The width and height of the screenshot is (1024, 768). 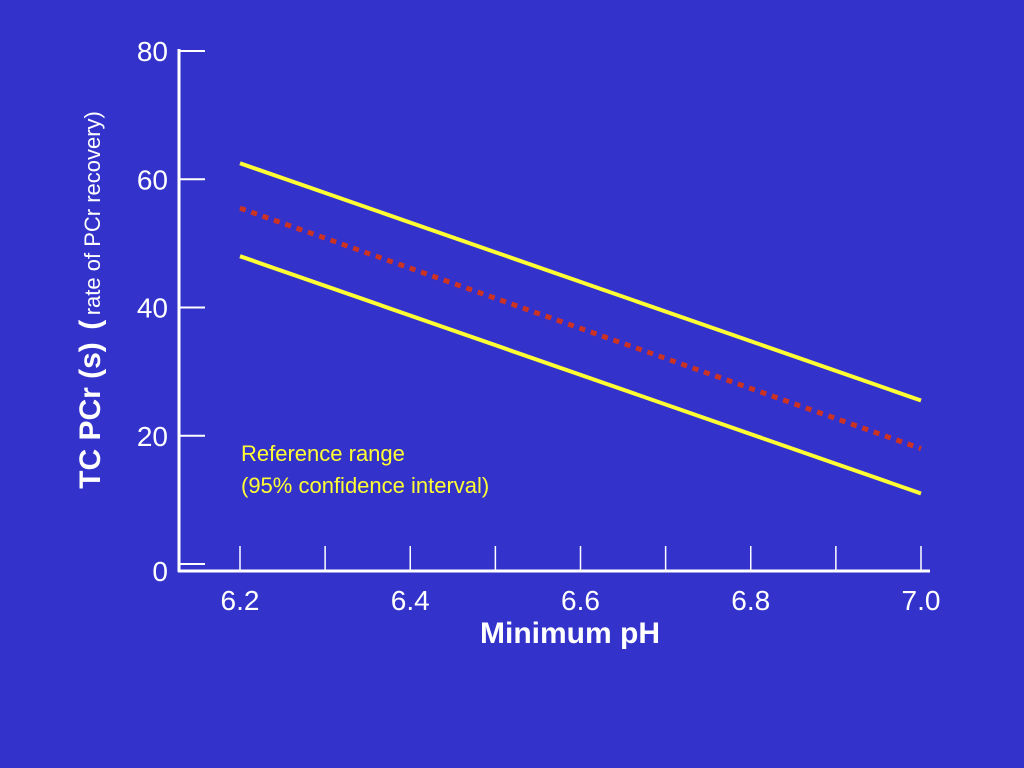 What do you see at coordinates (323, 453) in the screenshot?
I see `annotation-line-1: Reference range` at bounding box center [323, 453].